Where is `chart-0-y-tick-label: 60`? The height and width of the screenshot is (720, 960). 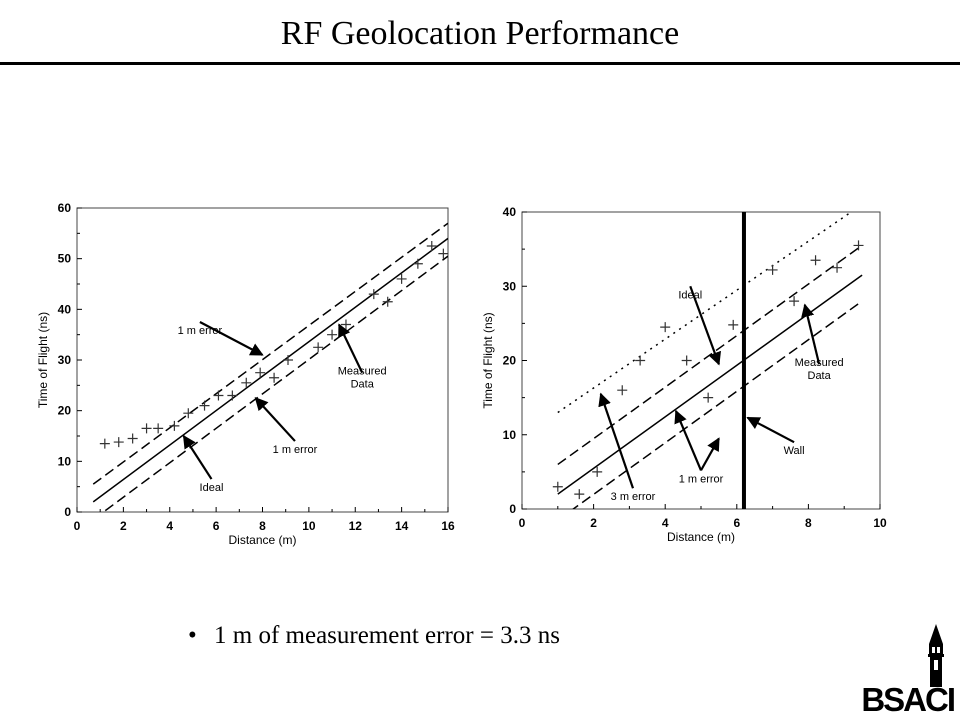 chart-0-y-tick-label: 60 is located at coordinates (65, 208).